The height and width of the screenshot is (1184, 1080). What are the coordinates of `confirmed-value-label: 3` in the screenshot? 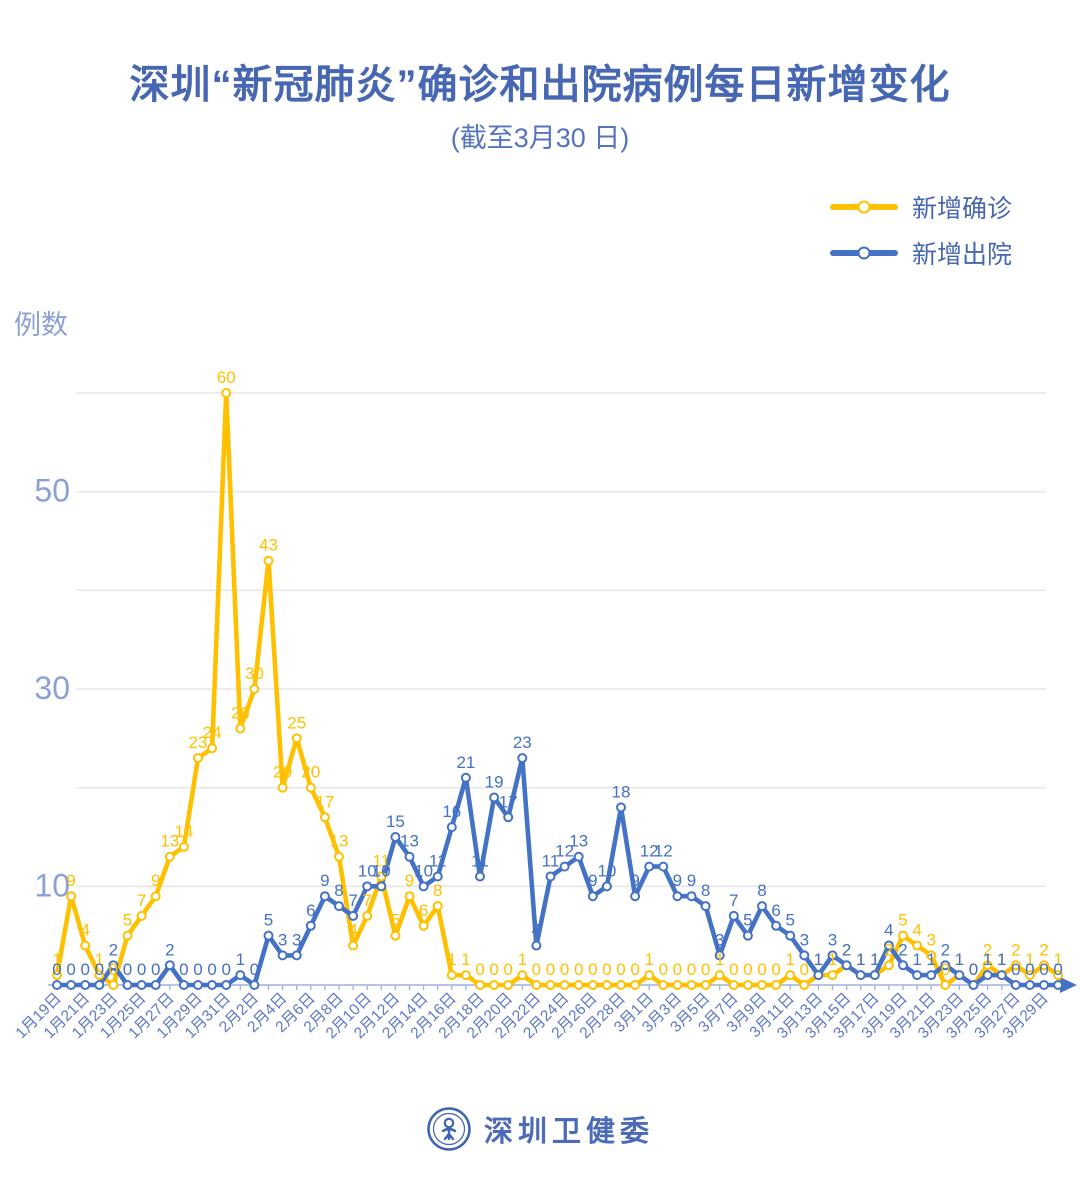 It's located at (930, 939).